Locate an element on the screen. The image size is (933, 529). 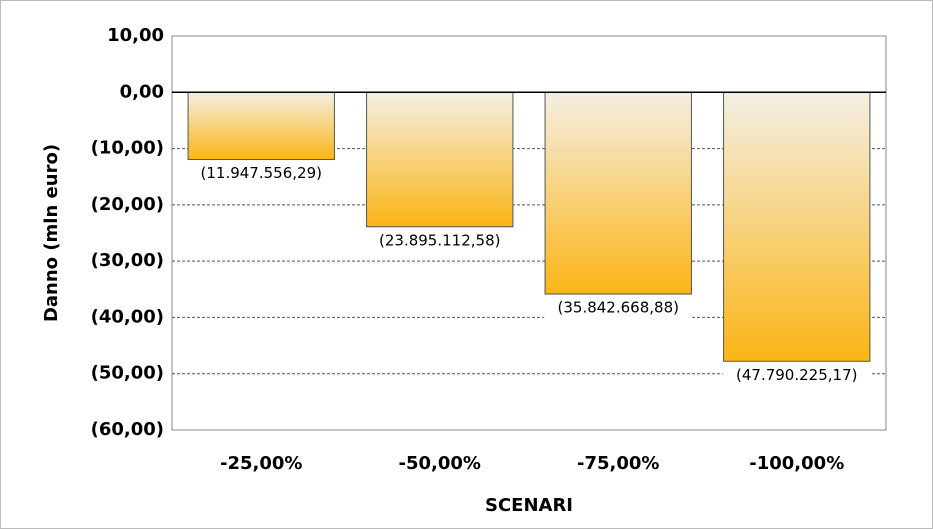
x-tick-label: -100,00% is located at coordinates (796, 463).